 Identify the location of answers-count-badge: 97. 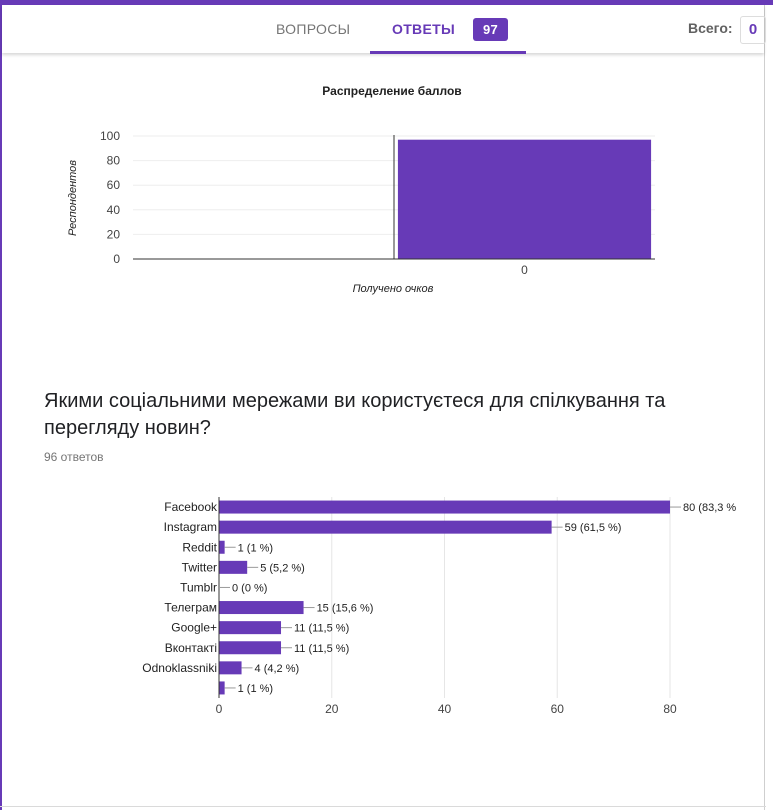
(490, 29).